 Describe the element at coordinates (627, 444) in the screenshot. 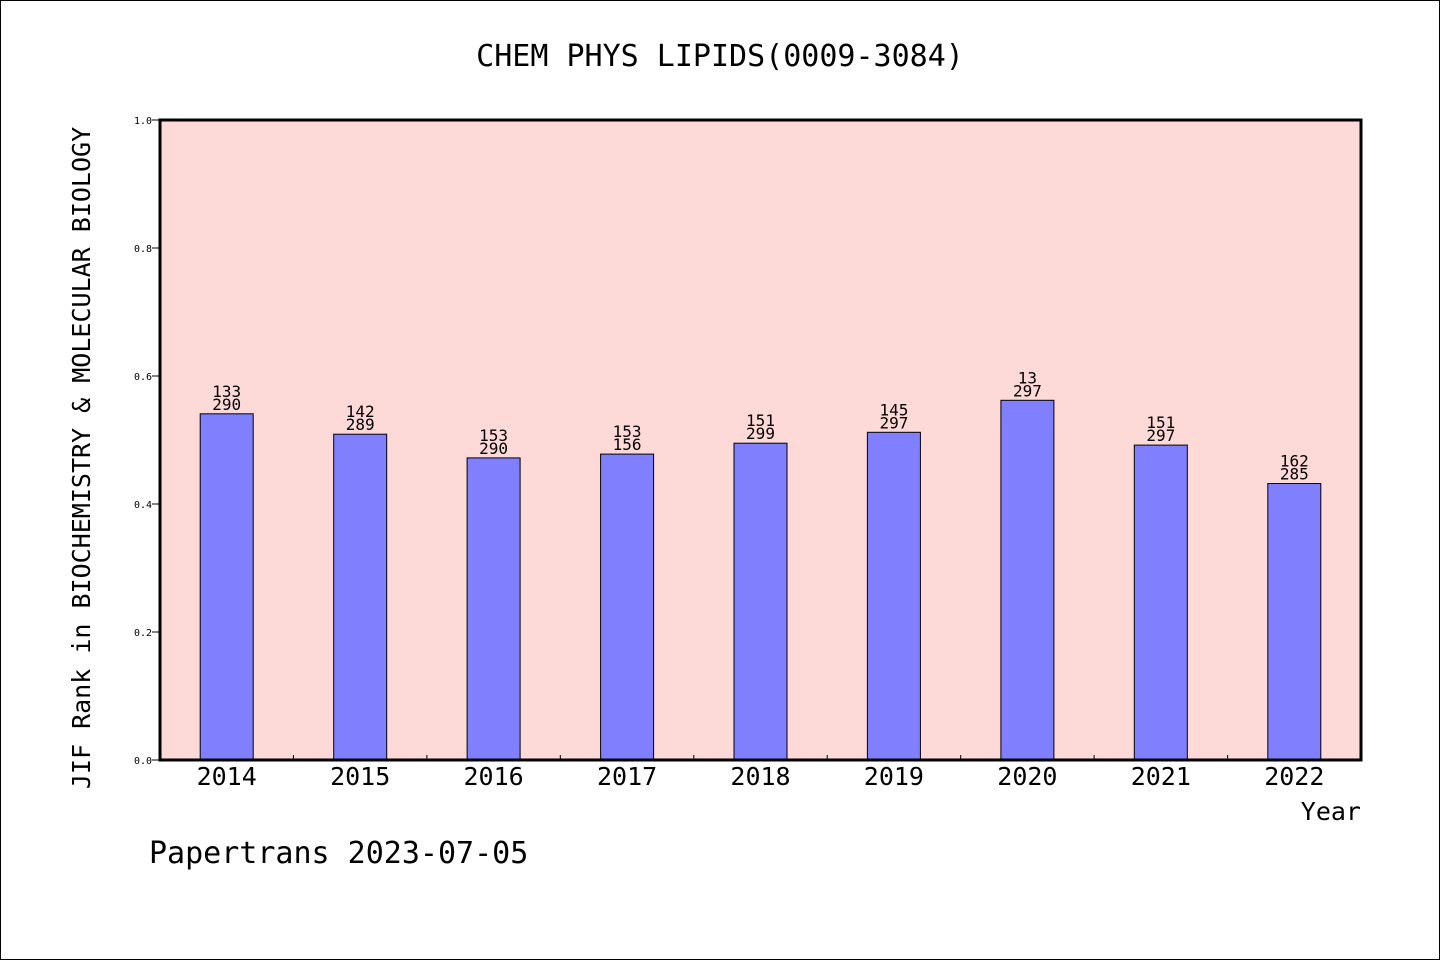

I see `bar-label-total-2017: 156` at that location.